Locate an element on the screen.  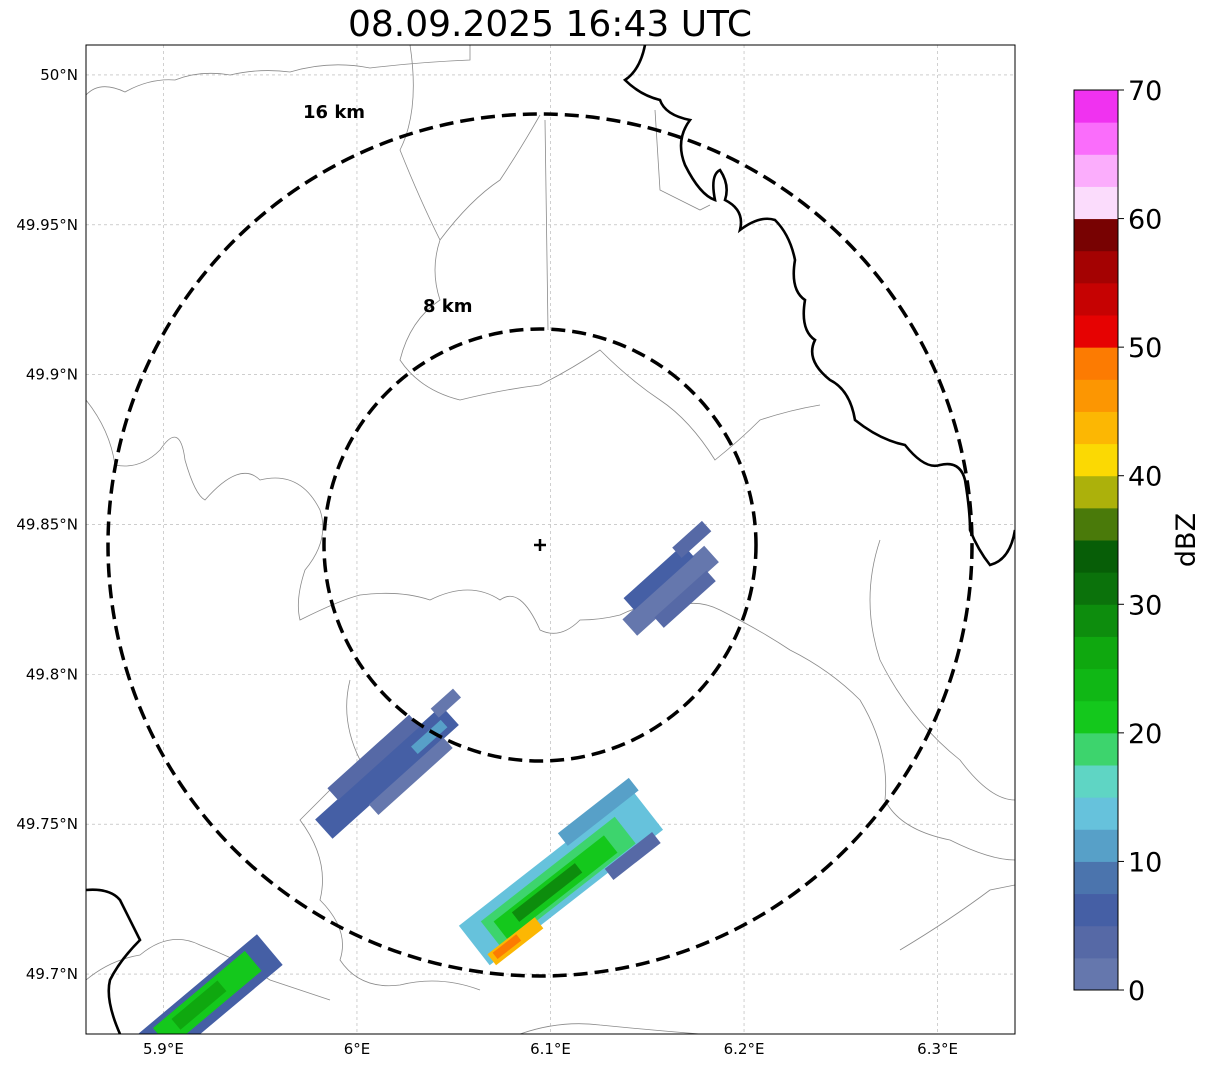
radar-location-marker is located at coordinates (540, 545).